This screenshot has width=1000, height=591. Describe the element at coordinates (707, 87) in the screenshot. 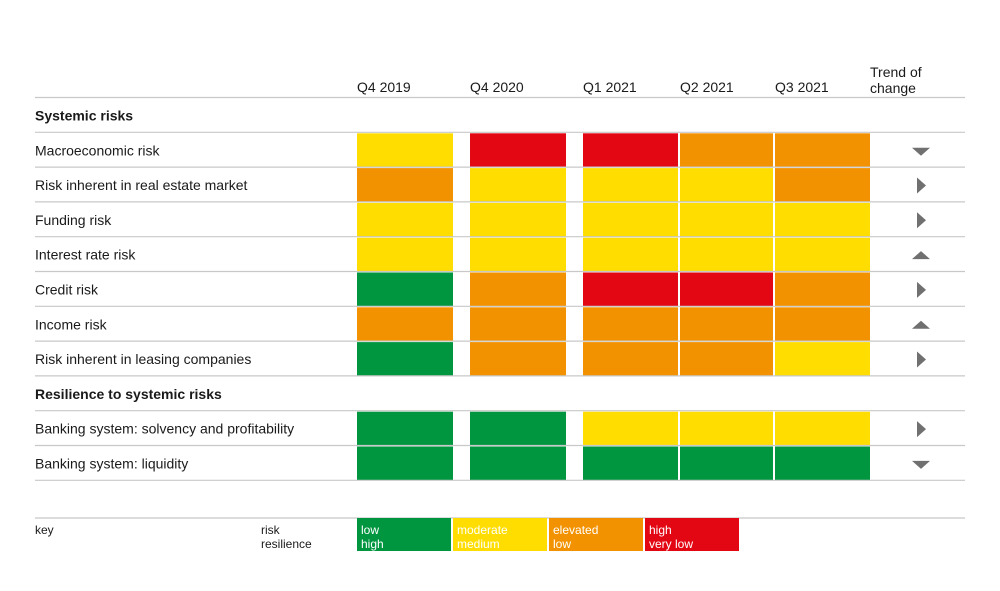

I see `column-header-q2-2021: Q2 2021` at that location.